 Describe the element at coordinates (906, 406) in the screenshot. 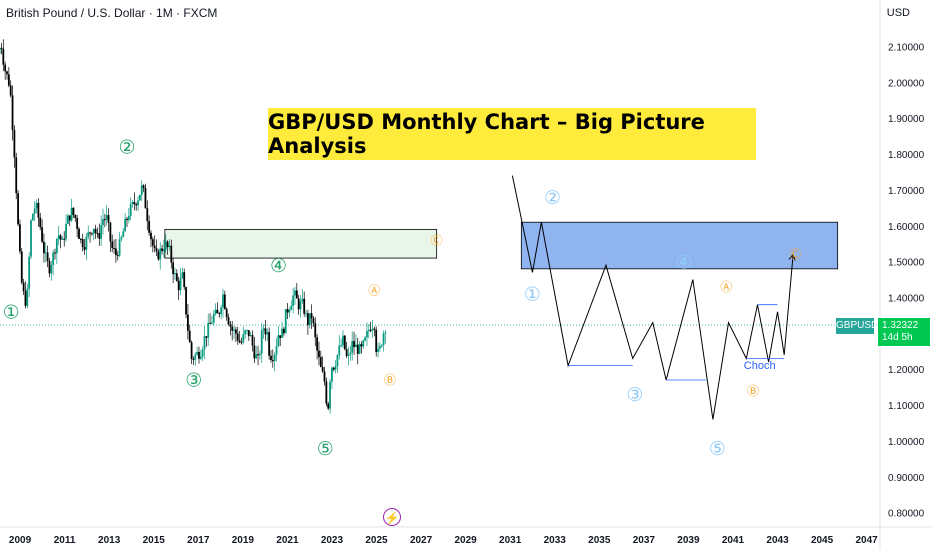

I see `y-tick-label: 1.10000` at that location.